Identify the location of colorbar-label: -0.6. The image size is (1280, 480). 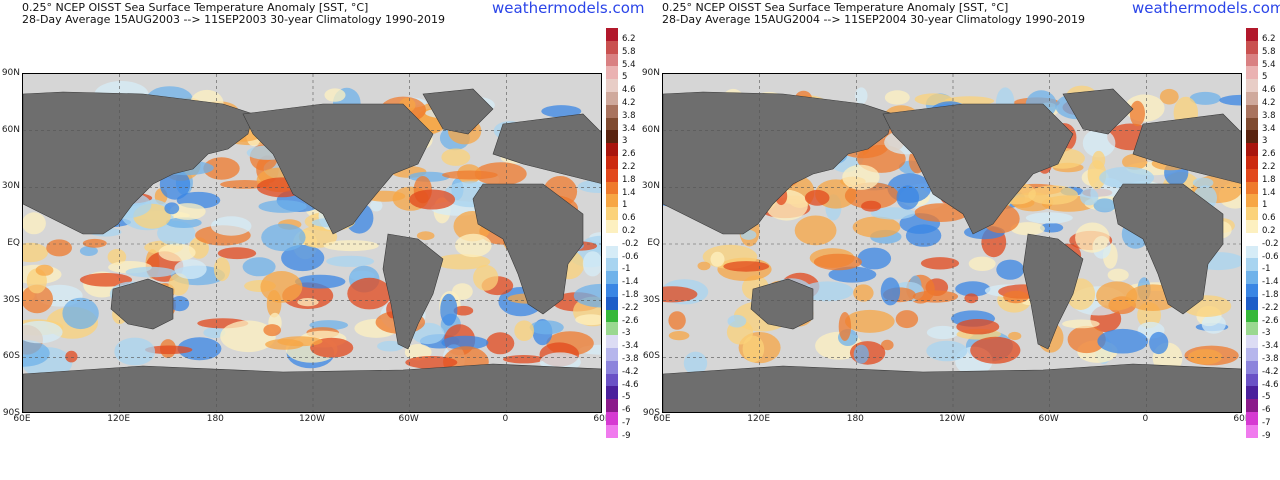
(1270, 256).